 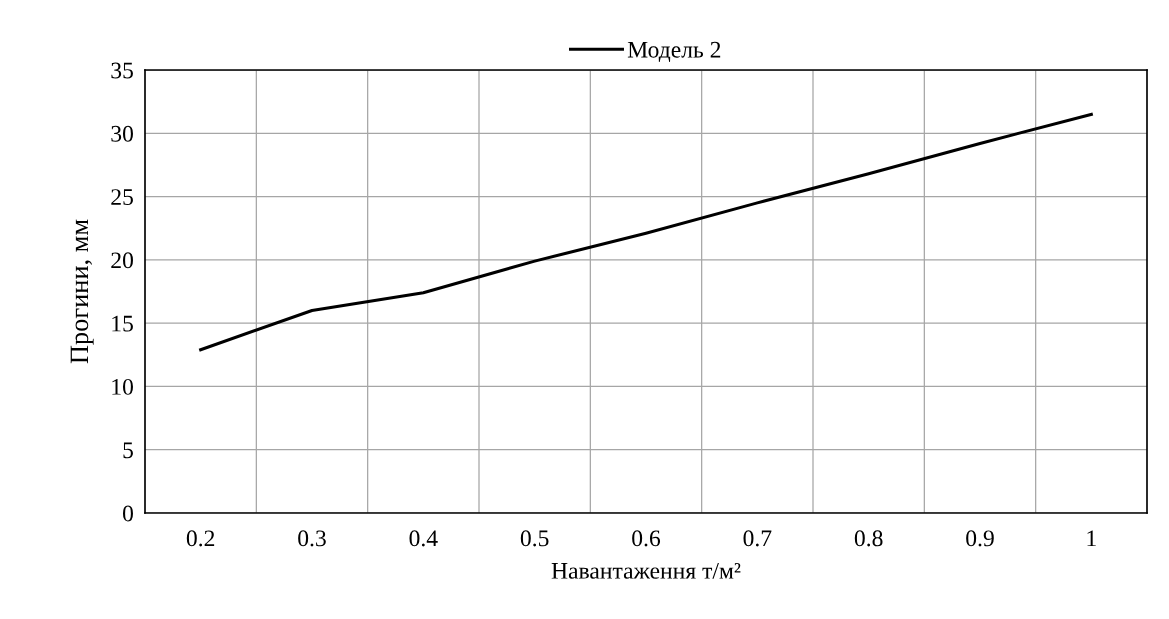 What do you see at coordinates (82, 291) in the screenshot?
I see `y-axis-title: Прогини, мм` at bounding box center [82, 291].